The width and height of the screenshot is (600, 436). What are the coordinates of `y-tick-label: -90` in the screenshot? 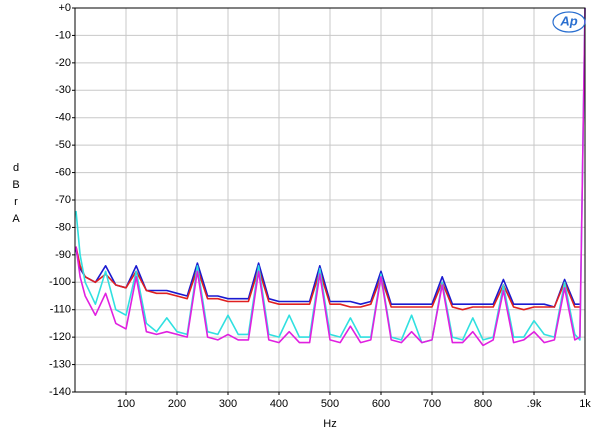 It's located at (63, 255).